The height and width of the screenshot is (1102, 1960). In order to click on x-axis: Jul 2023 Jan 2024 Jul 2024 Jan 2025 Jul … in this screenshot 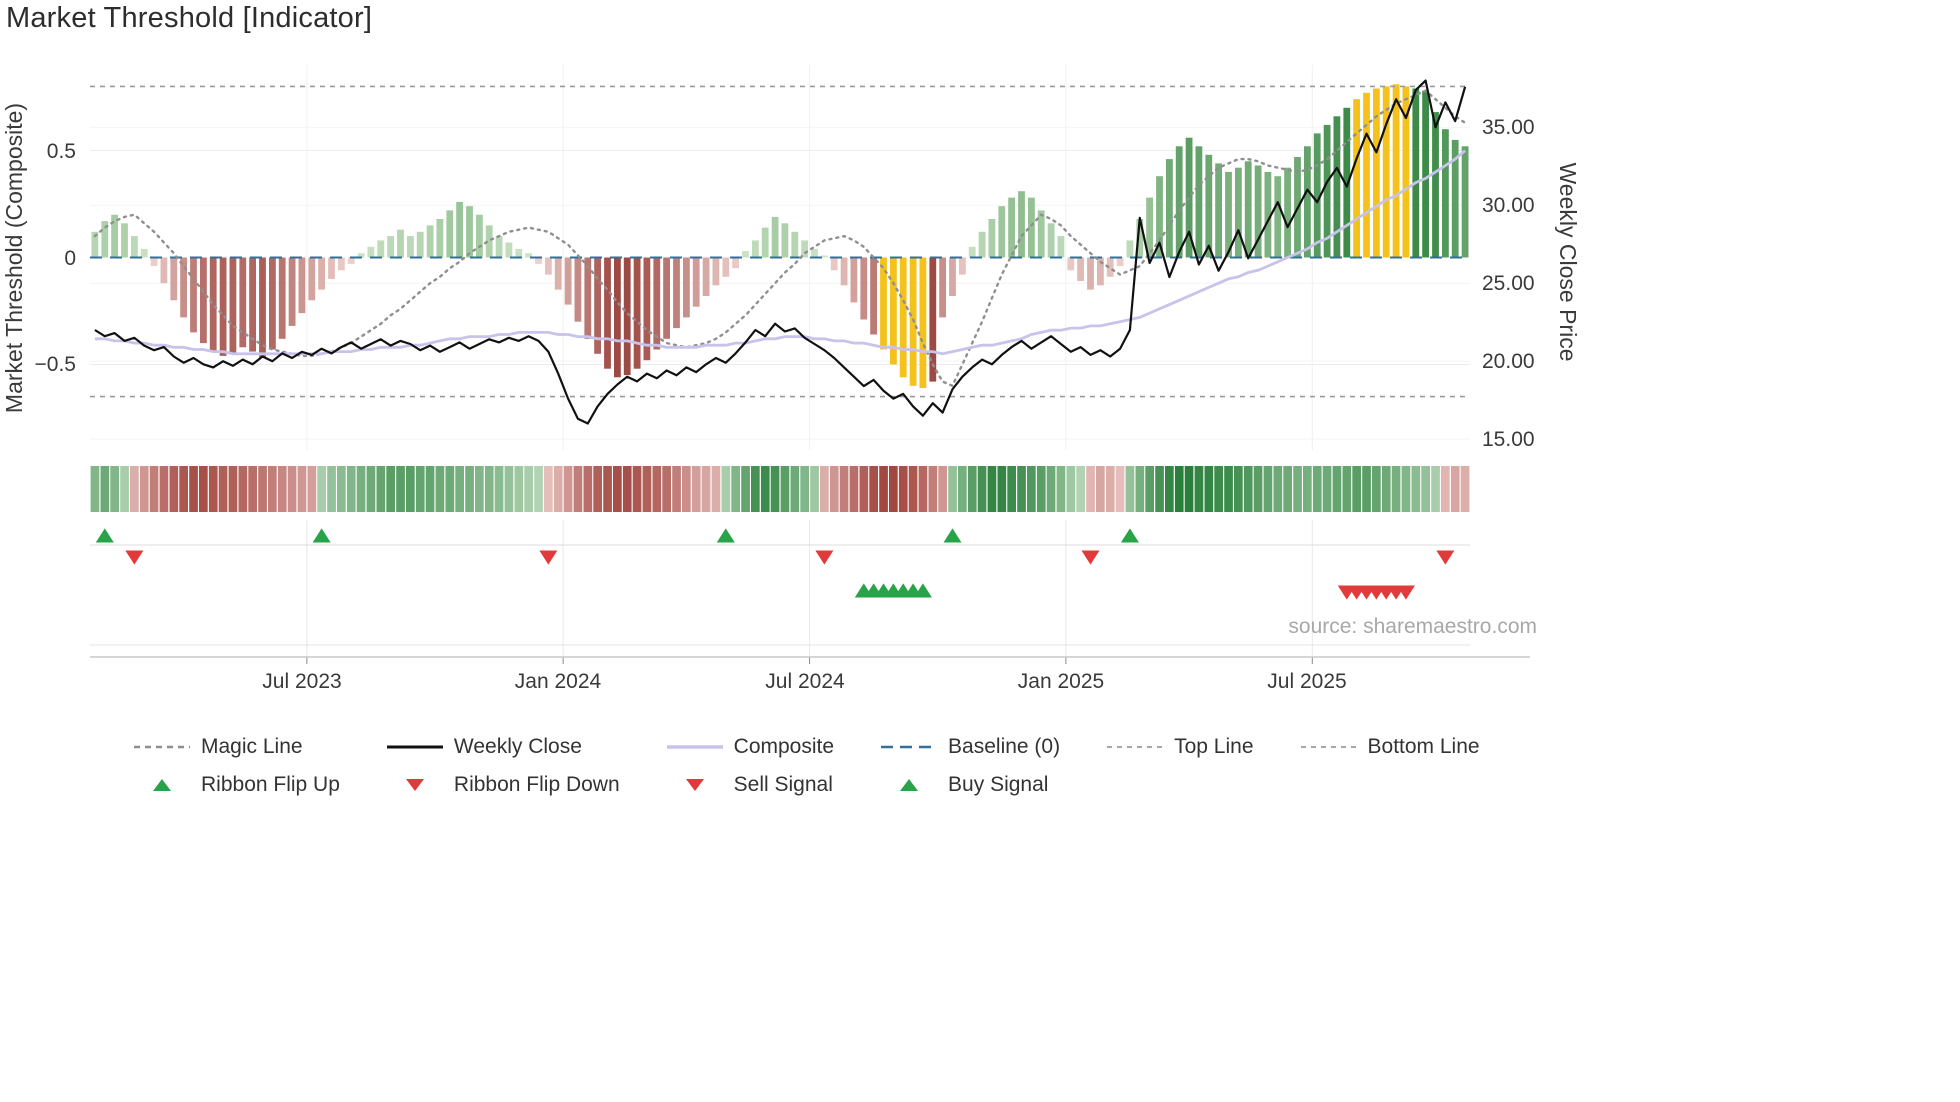, I will do `click(804, 681)`.